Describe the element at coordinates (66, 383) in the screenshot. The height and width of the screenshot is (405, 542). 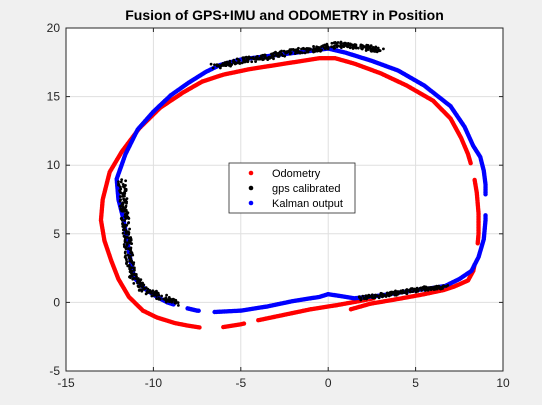
I see `x-tick-label: -15` at that location.